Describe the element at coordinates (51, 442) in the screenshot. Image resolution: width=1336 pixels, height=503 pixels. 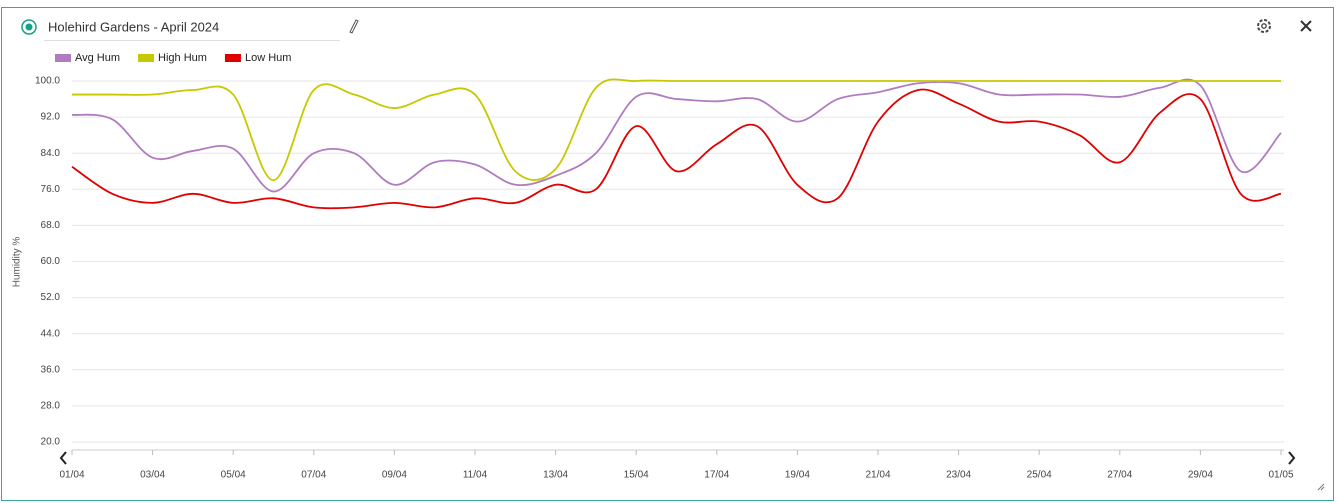
I see `y-tick-label: 20.0` at that location.